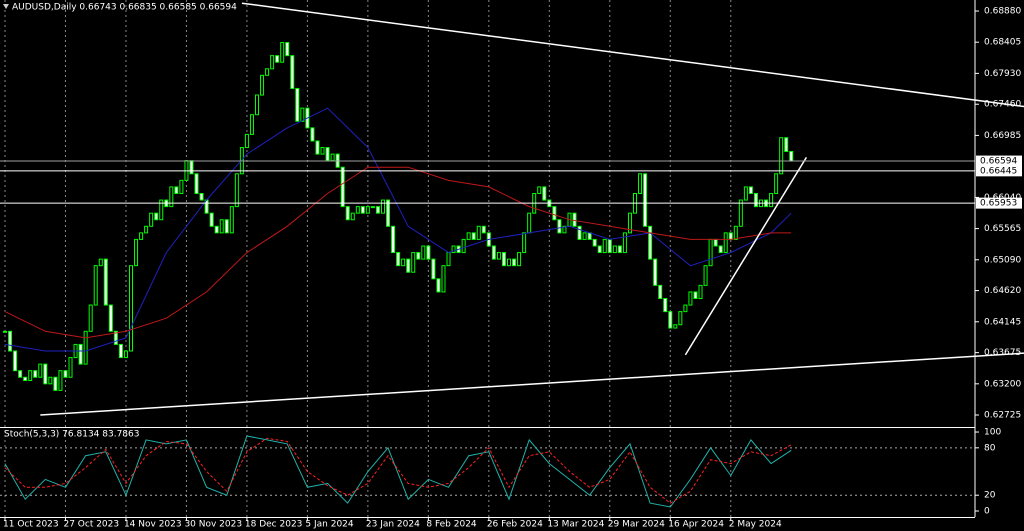 Image resolution: width=1024 pixels, height=531 pixels. Describe the element at coordinates (1002, 12) in the screenshot. I see `y-tick-label: 0.68880` at that location.